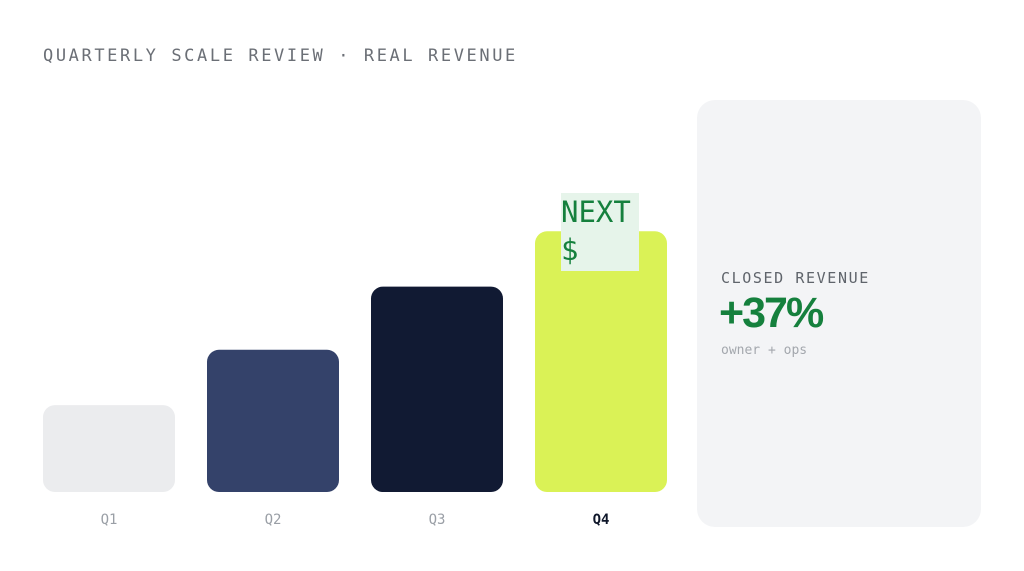 The height and width of the screenshot is (571, 1024). What do you see at coordinates (596, 212) in the screenshot?
I see `annotation-line-1: NEXT` at bounding box center [596, 212].